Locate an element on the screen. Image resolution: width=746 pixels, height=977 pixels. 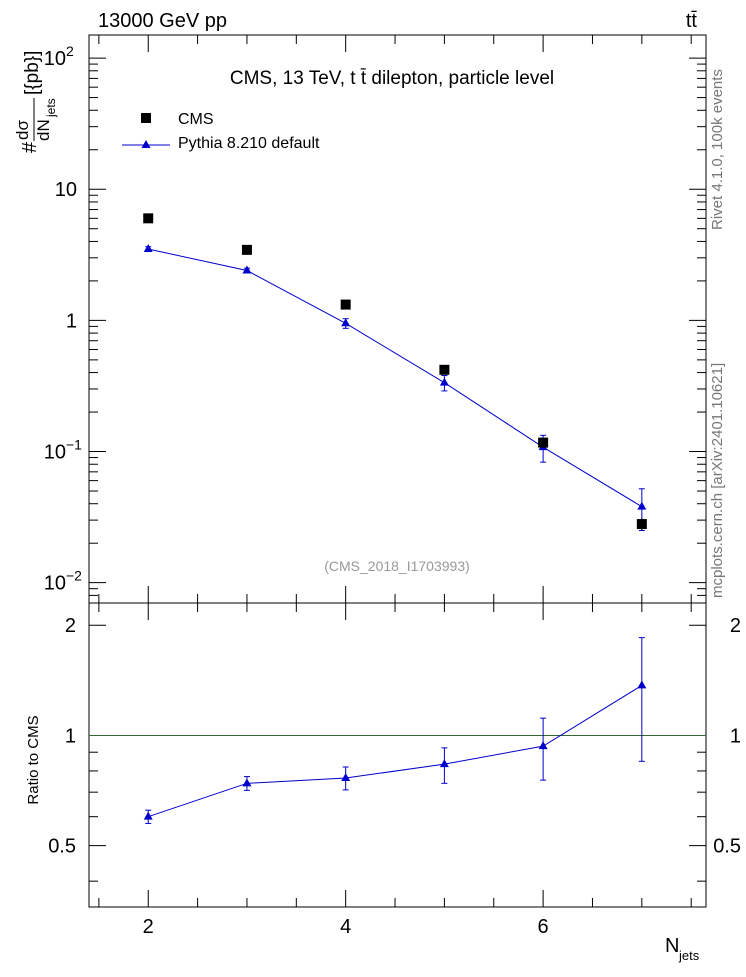
ratio-ytick-label-right: 1 is located at coordinates (735, 736).